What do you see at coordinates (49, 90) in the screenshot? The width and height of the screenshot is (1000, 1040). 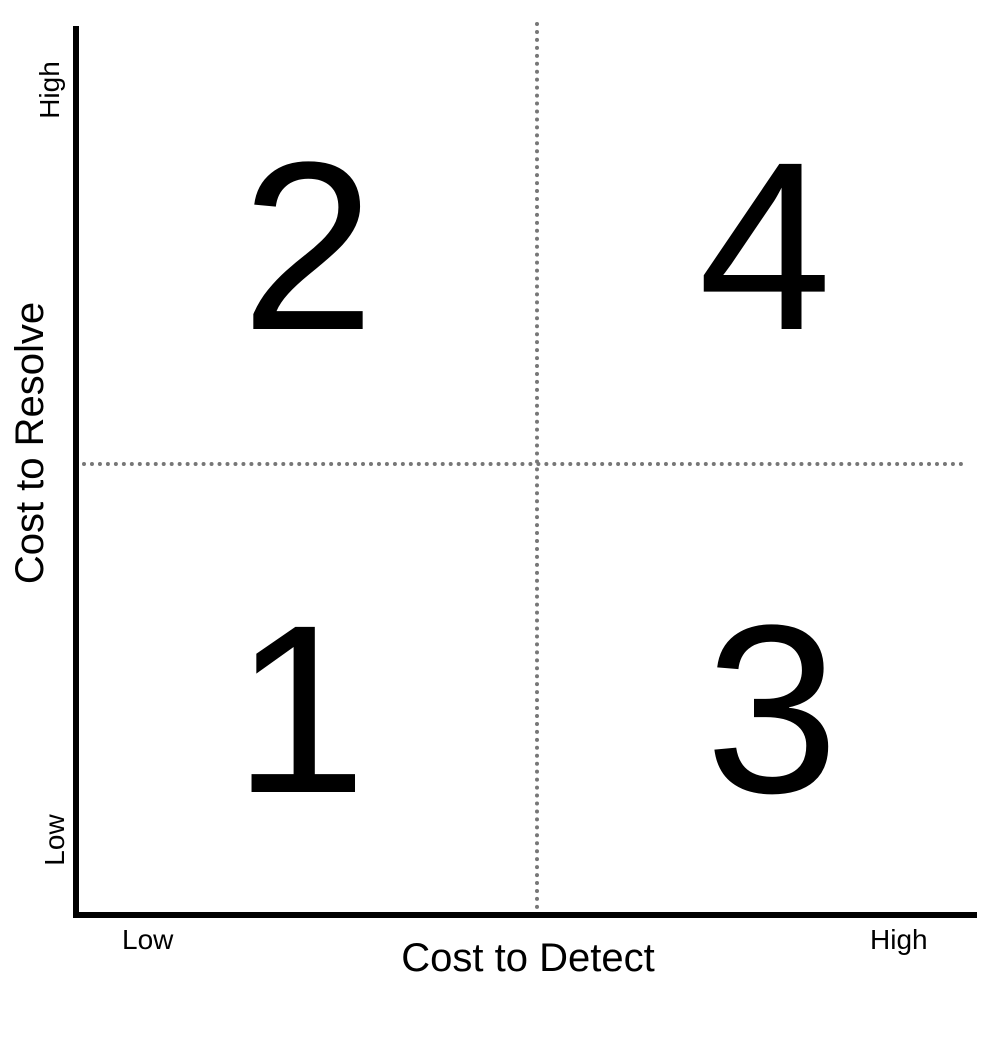 I see `y-axis-high-label: High` at bounding box center [49, 90].